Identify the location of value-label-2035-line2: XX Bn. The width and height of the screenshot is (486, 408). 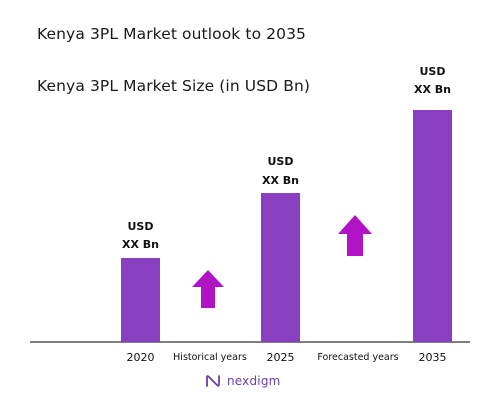
(432, 89).